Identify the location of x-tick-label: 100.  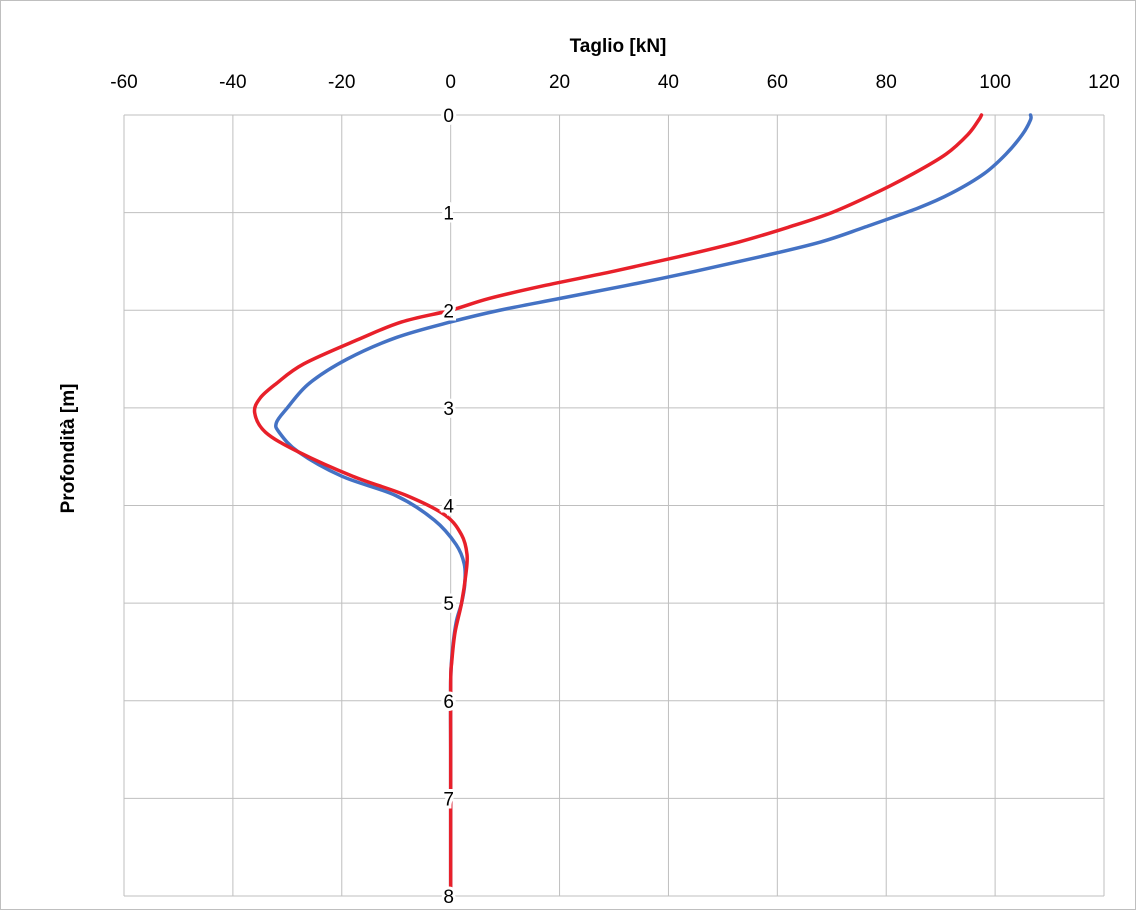
(995, 82).